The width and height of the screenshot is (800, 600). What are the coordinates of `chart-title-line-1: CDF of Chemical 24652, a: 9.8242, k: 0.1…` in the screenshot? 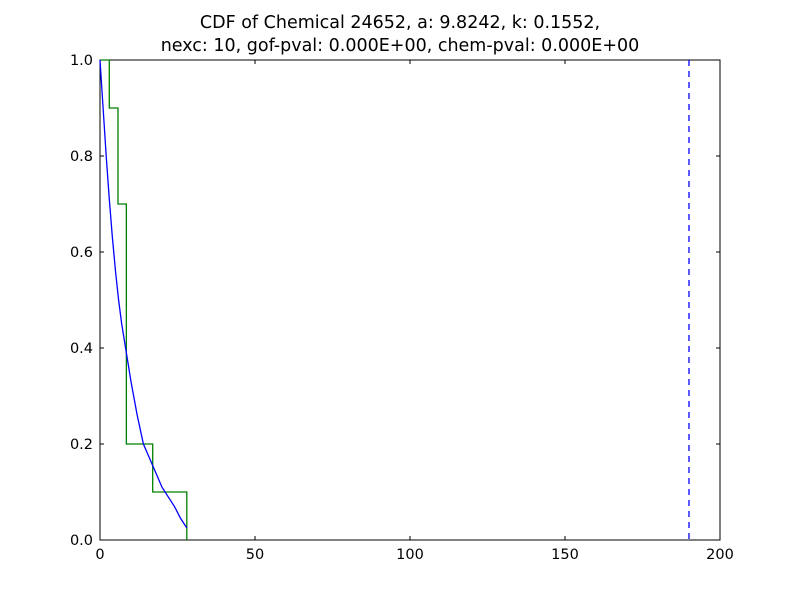 It's located at (400, 23).